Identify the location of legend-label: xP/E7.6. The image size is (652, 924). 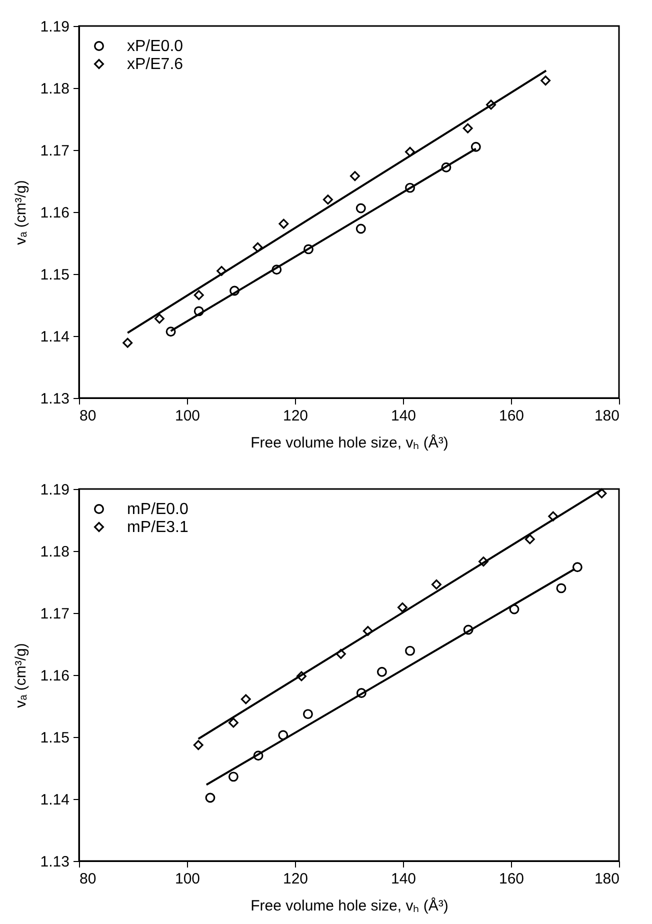
(155, 64).